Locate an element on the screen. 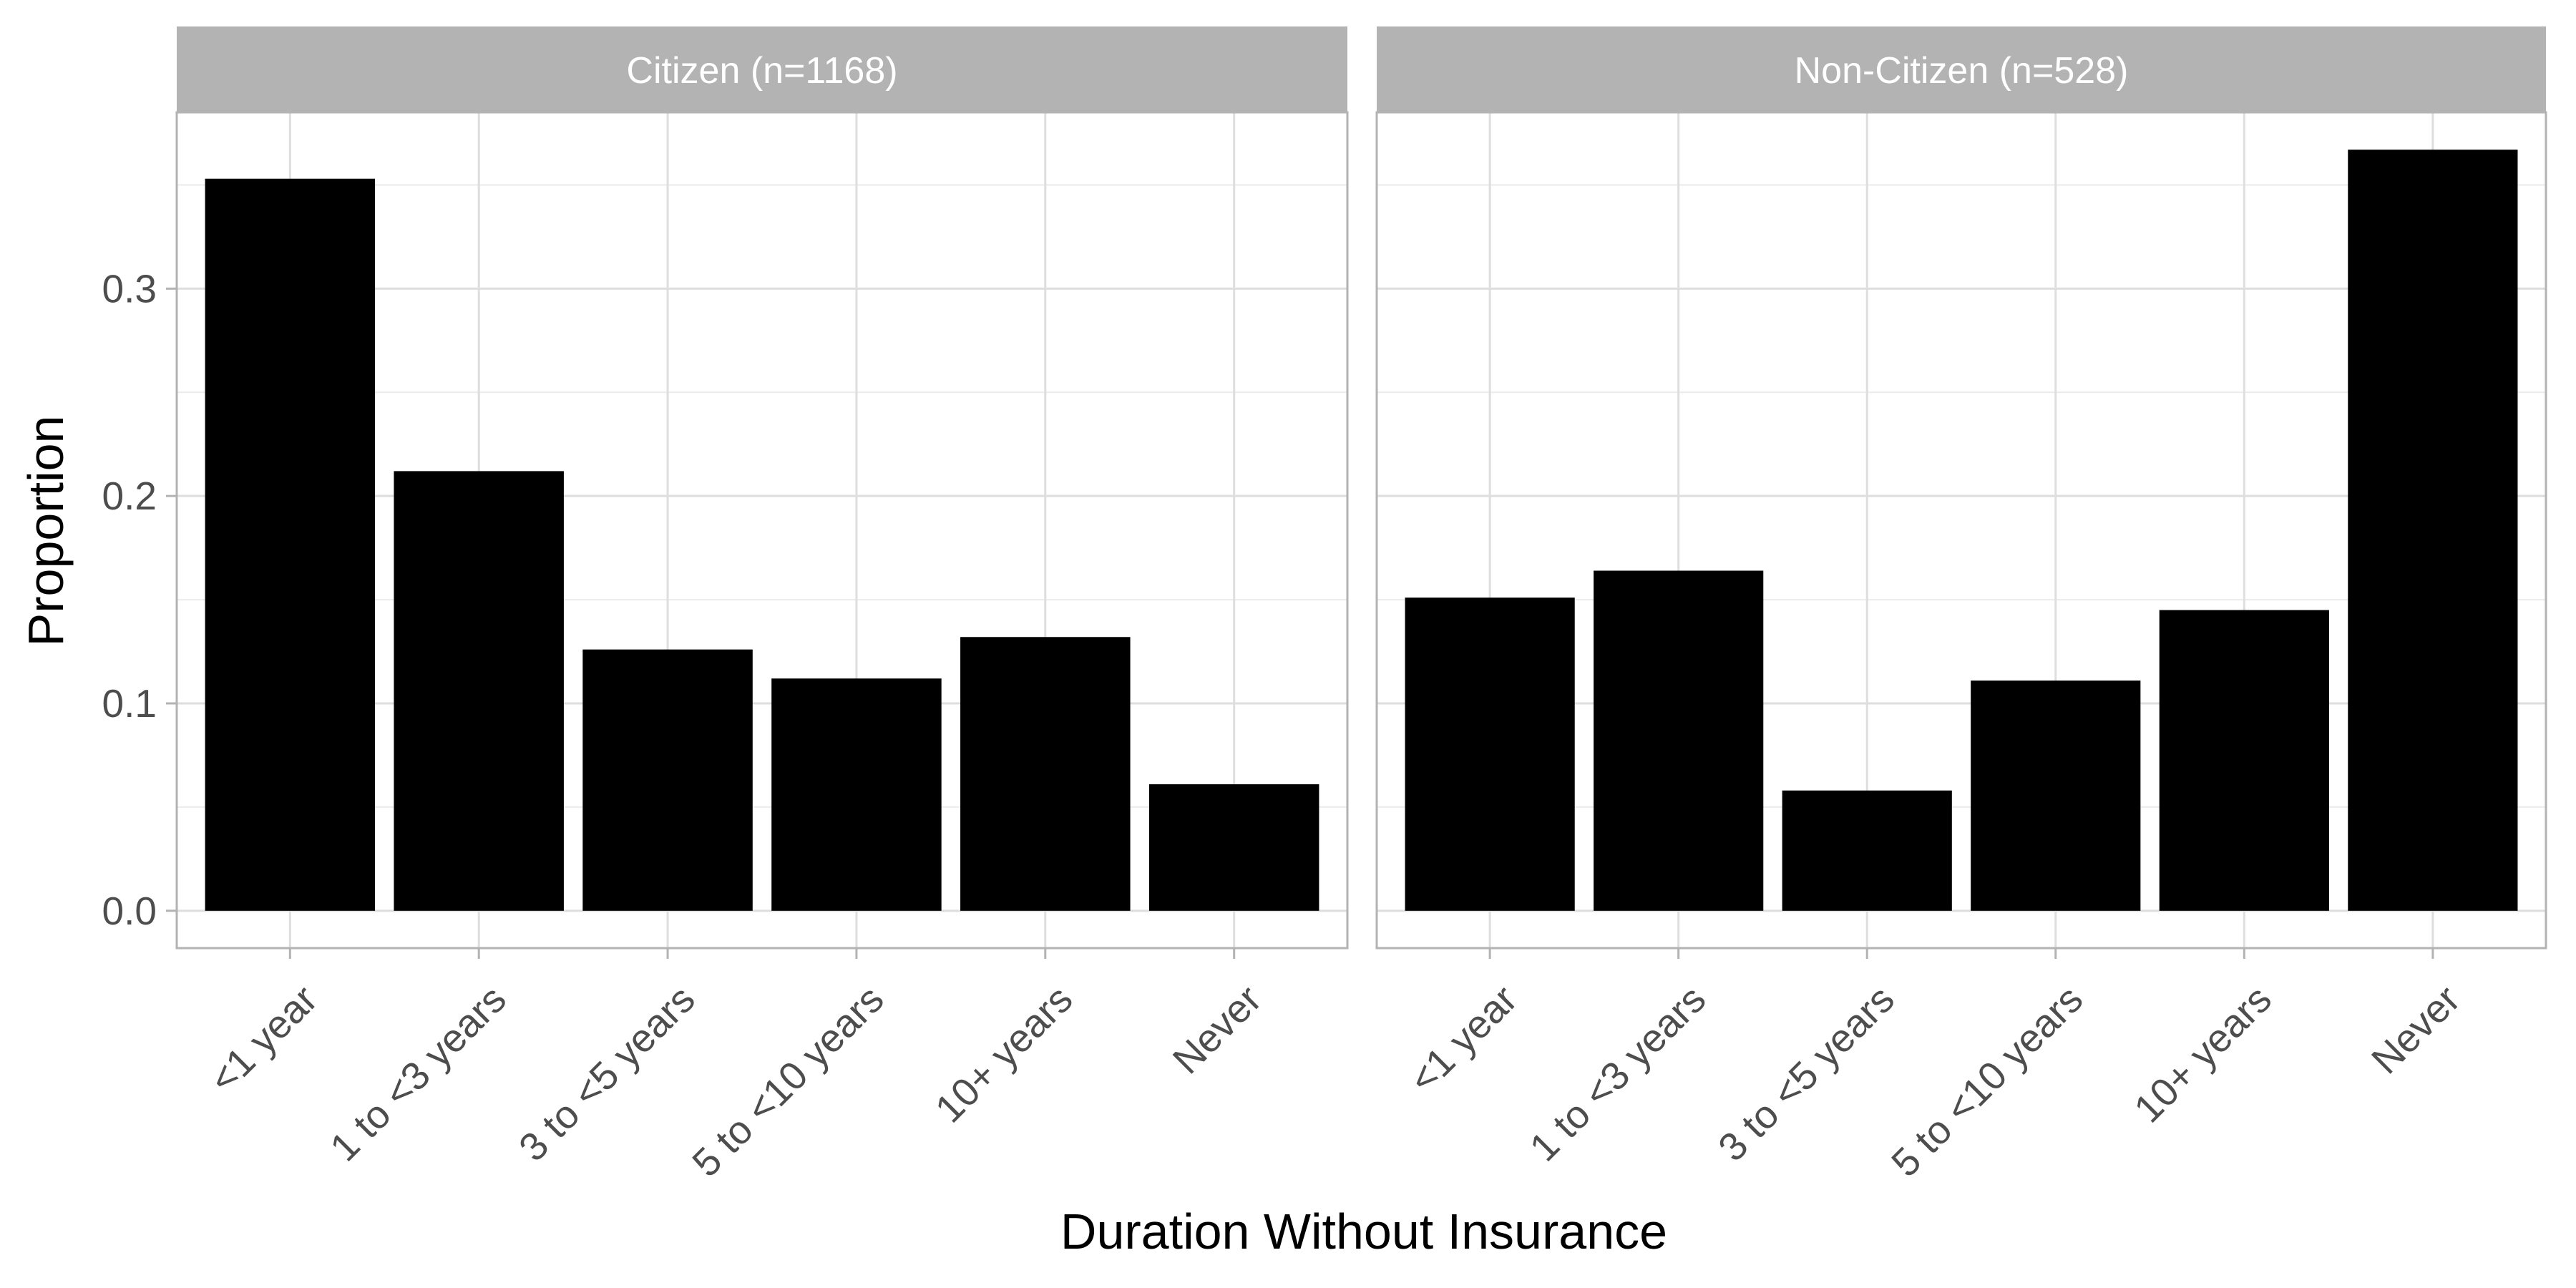 This screenshot has width=2576, height=1288. x-axis-title: Duration Without Insurance is located at coordinates (1363, 1231).